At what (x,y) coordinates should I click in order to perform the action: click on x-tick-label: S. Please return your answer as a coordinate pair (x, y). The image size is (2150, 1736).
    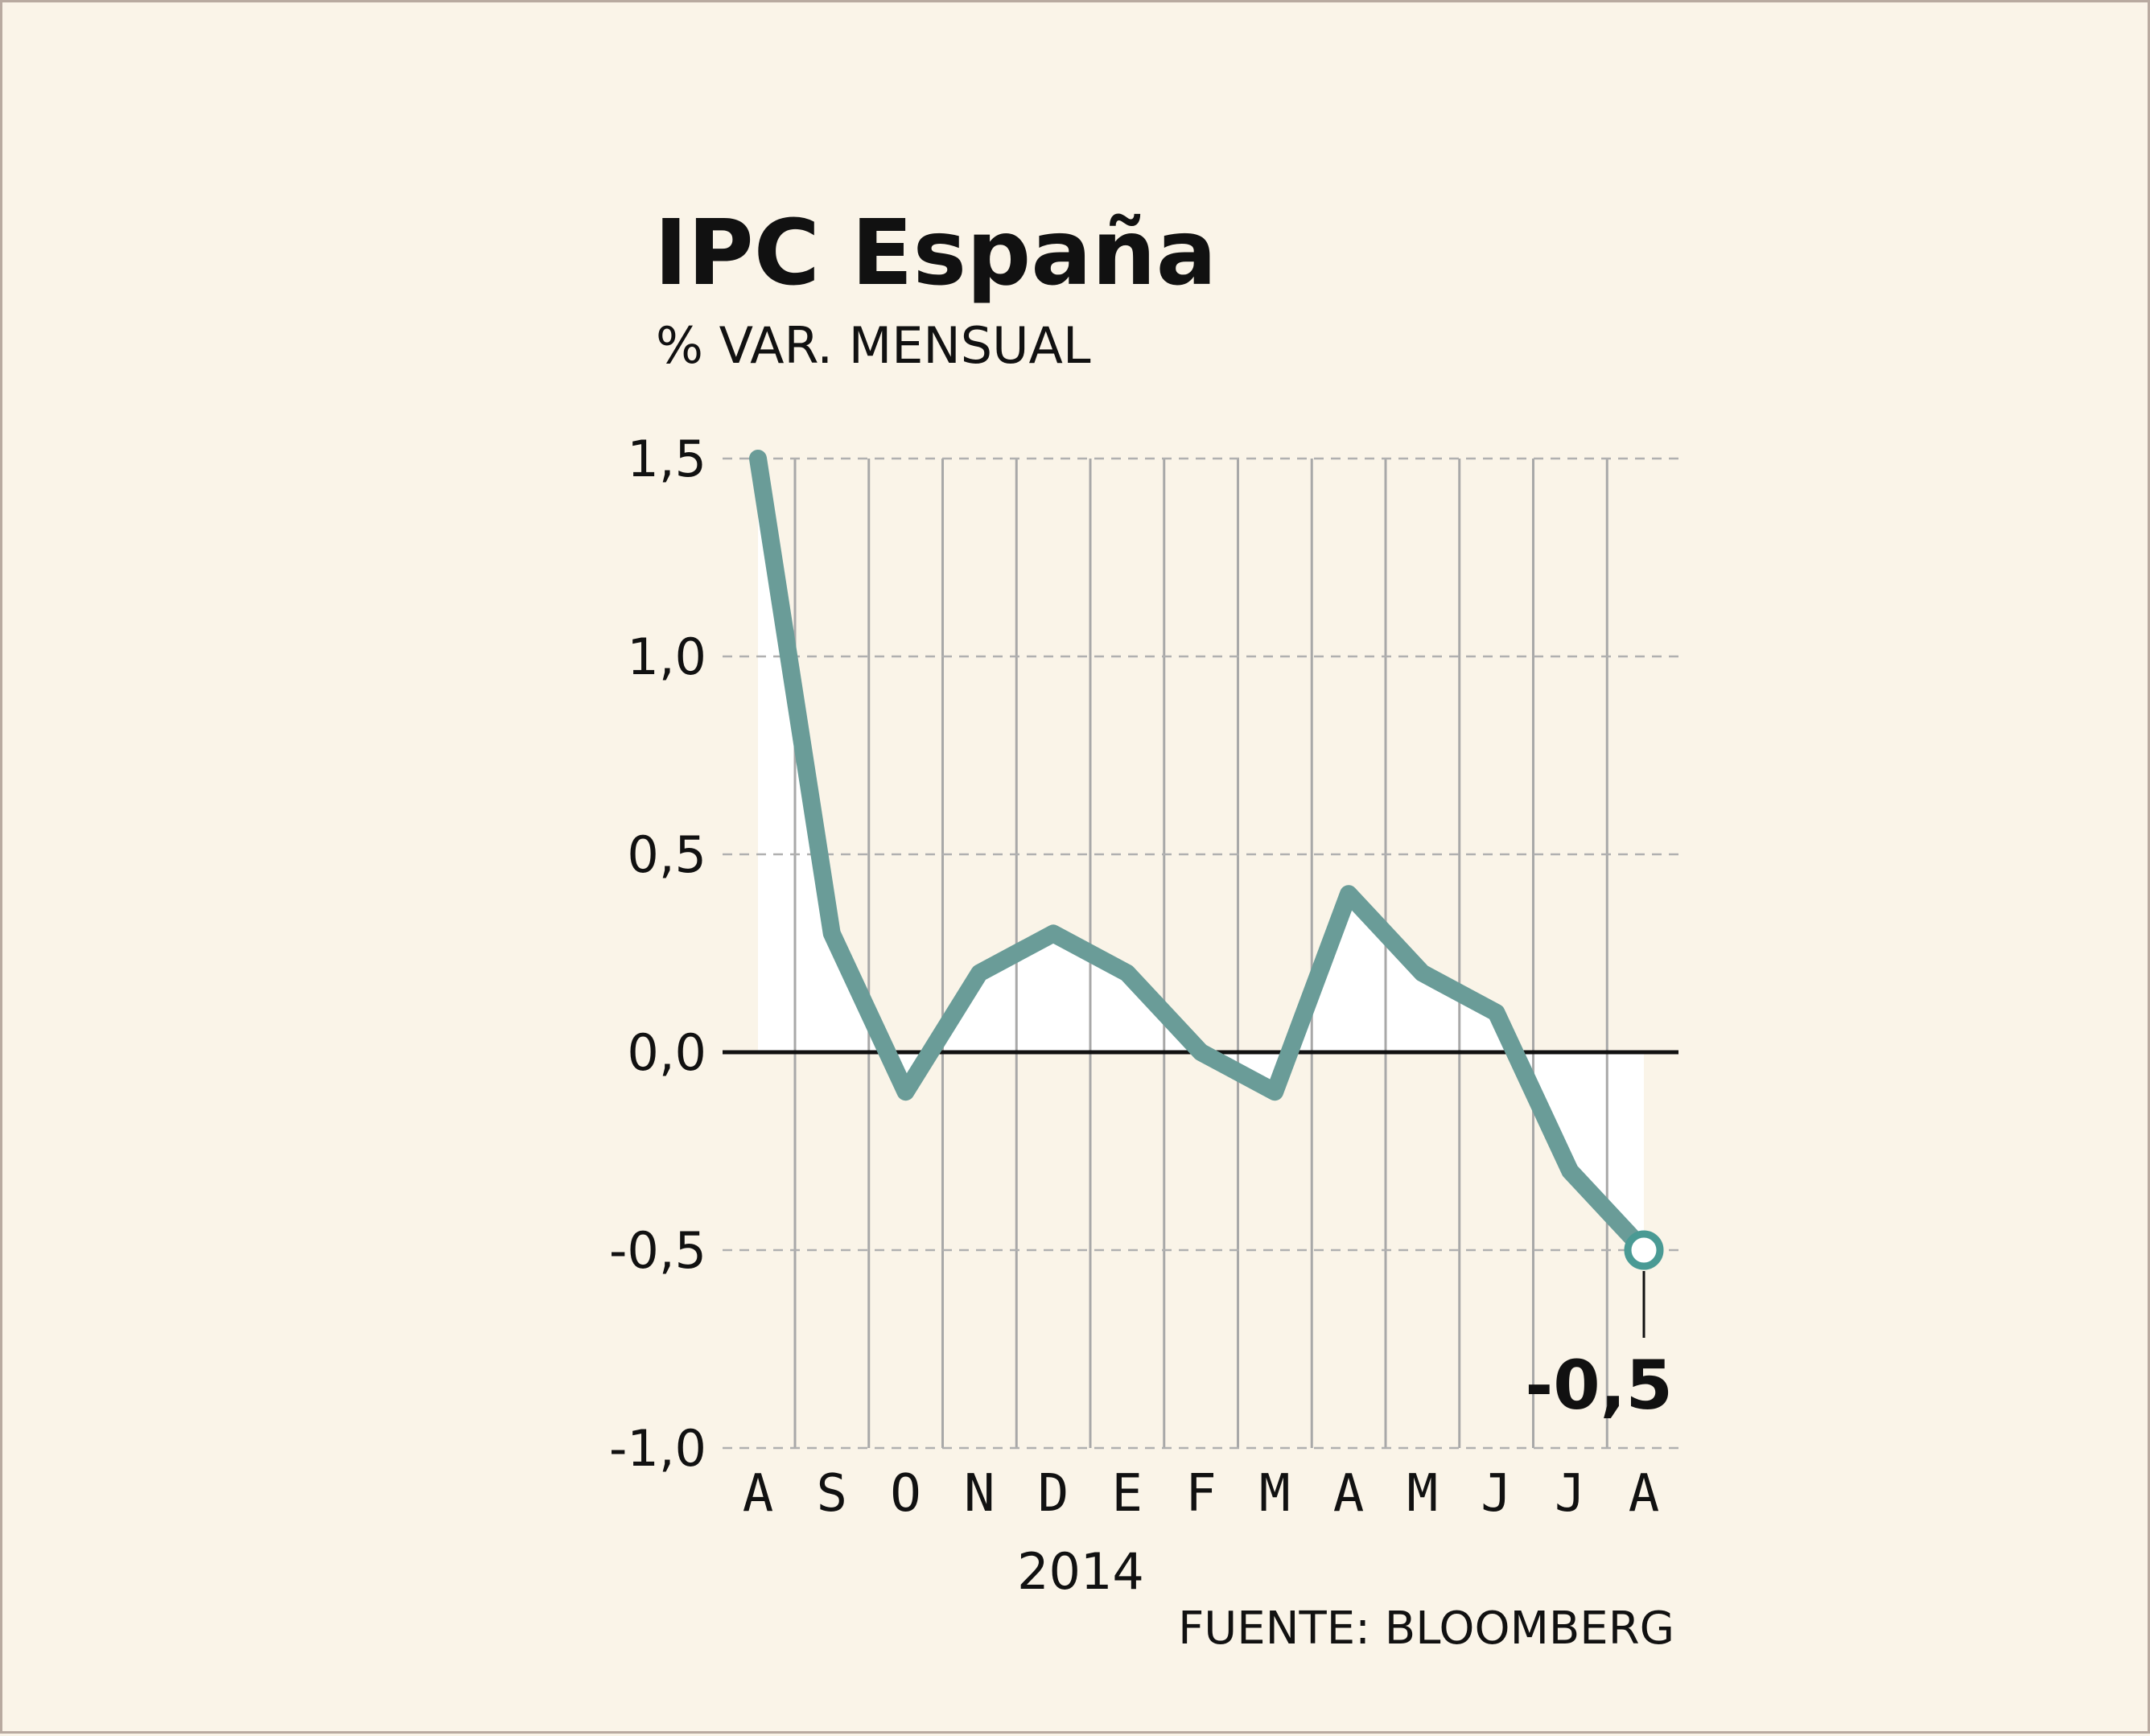
    Looking at the image, I should click on (831, 1494).